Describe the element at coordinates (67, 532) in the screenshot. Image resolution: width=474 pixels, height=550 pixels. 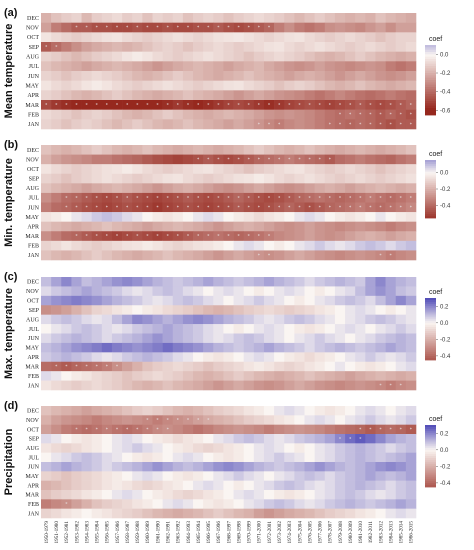
I see `x-tick-label: 1952-1981` at that location.